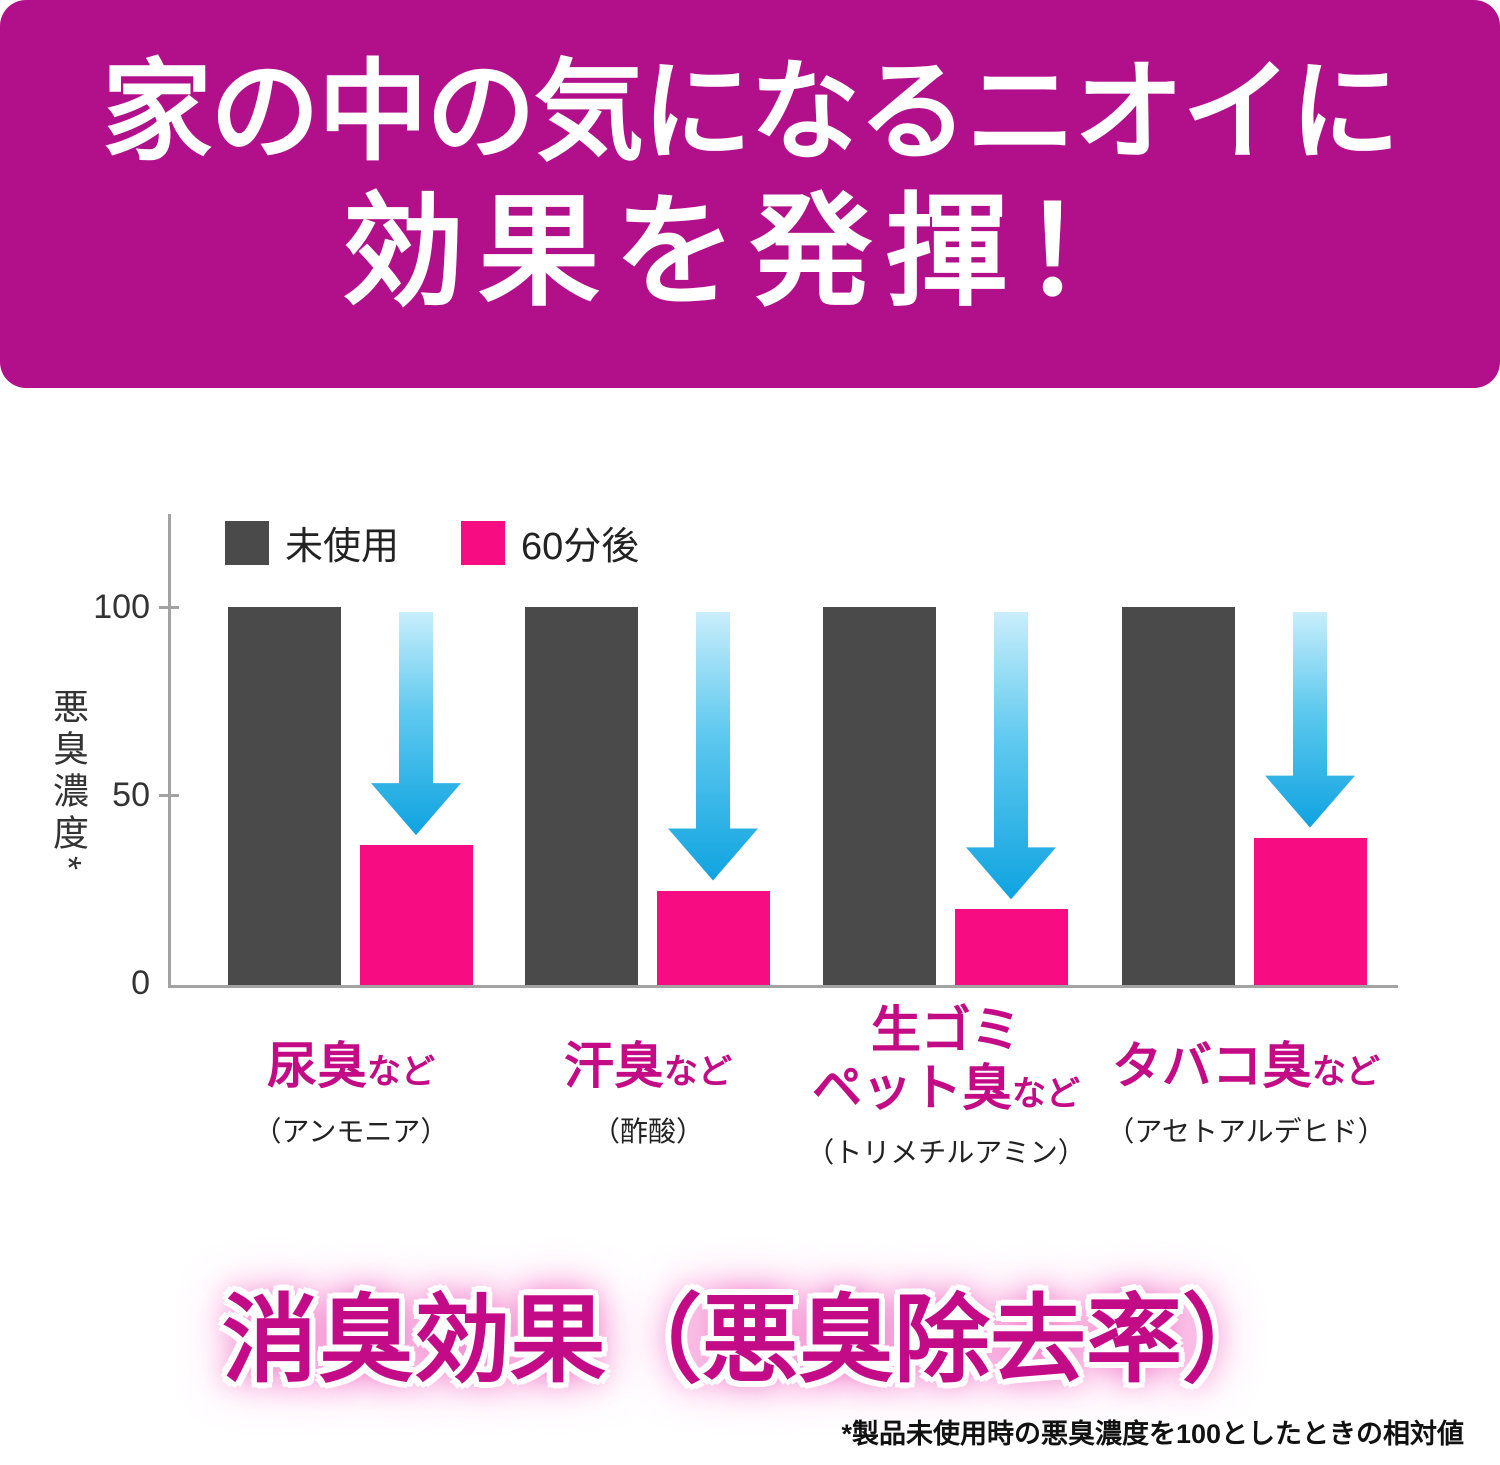 This screenshot has width=1500, height=1465. I want to click on category-main: 汗臭など, so click(648, 1067).